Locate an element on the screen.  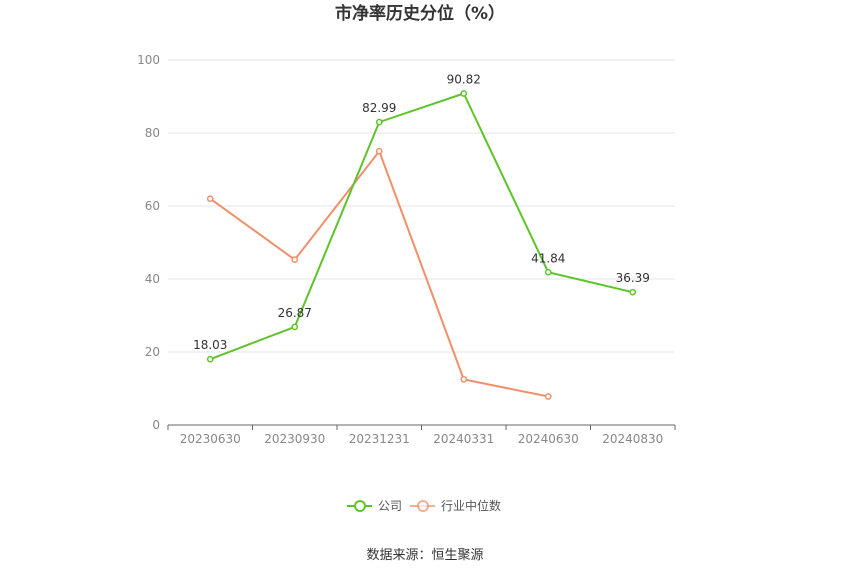
data-label: 82.99 is located at coordinates (379, 108).